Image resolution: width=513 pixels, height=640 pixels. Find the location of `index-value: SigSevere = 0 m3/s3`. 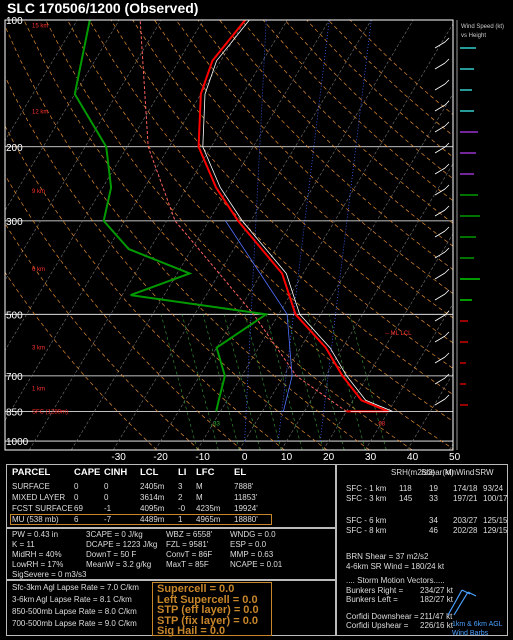

index-value: SigSevere = 0 m3/s3 is located at coordinates (49, 574).